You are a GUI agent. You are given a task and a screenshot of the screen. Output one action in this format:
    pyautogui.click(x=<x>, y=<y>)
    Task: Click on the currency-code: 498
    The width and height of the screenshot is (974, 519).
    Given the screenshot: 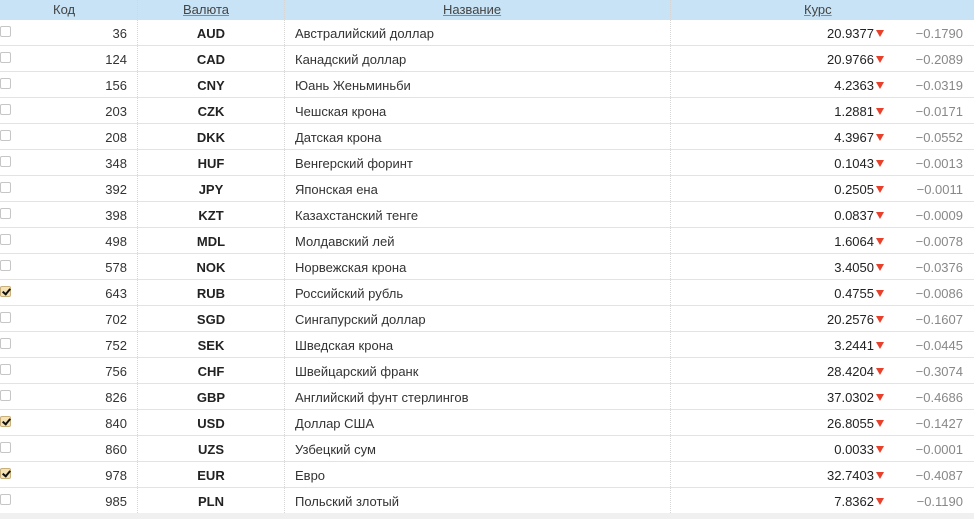 What is the action you would take?
    pyautogui.click(x=116, y=241)
    